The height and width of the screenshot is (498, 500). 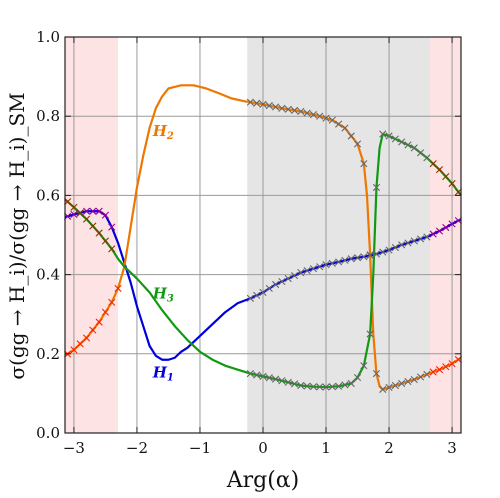 I want to click on x-tick-label: 0, so click(x=263, y=448).